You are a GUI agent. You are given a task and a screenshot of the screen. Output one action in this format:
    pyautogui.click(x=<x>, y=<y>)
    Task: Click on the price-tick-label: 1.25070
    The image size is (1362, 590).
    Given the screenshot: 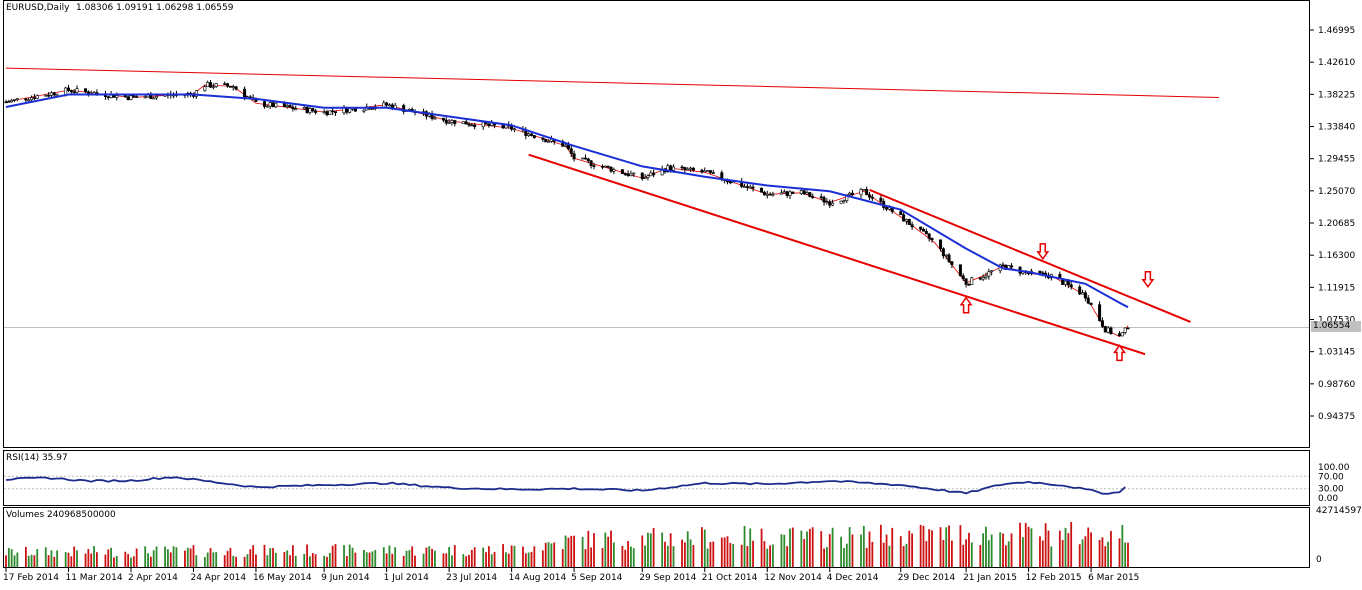 What is the action you would take?
    pyautogui.click(x=1336, y=192)
    